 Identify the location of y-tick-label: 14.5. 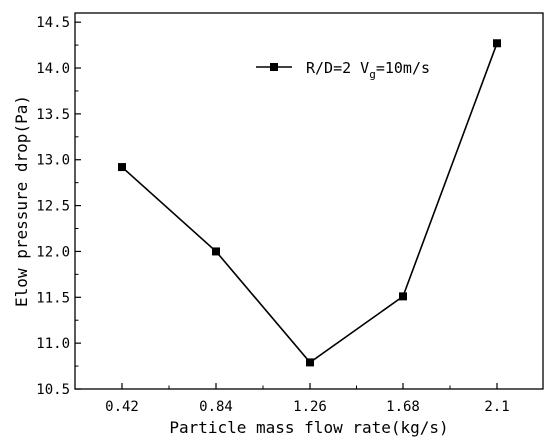
(53, 23).